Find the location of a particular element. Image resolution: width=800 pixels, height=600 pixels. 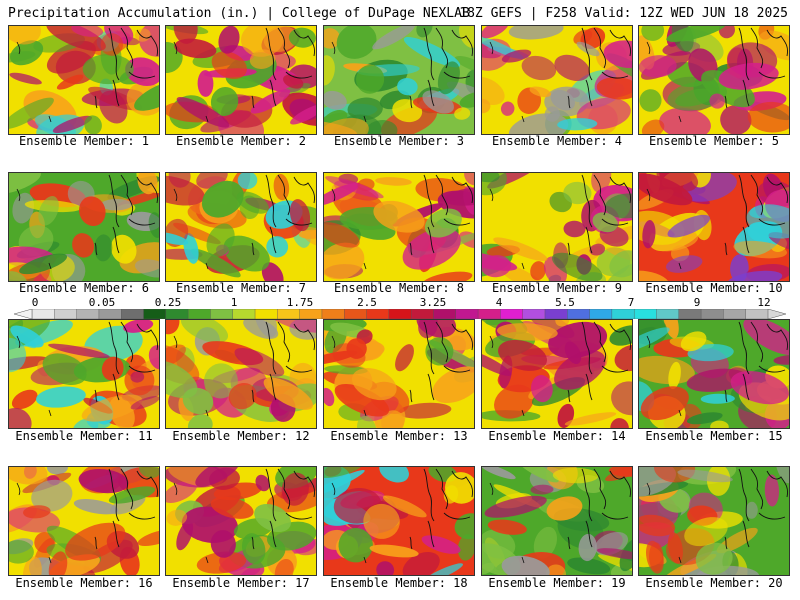

colorbar-tick-label: 0.25 is located at coordinates (168, 302).